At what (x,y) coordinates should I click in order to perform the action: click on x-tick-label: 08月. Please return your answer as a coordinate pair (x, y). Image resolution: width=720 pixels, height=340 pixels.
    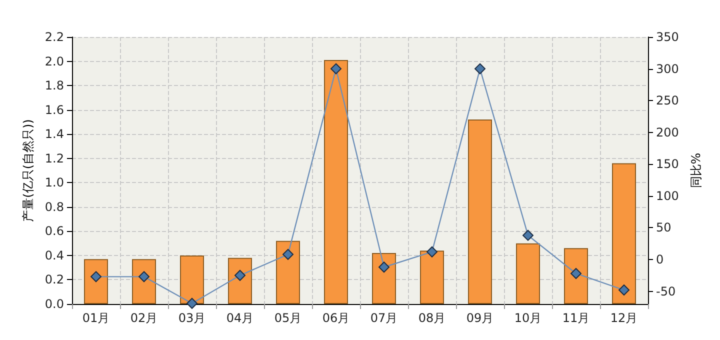
    Looking at the image, I should click on (432, 318).